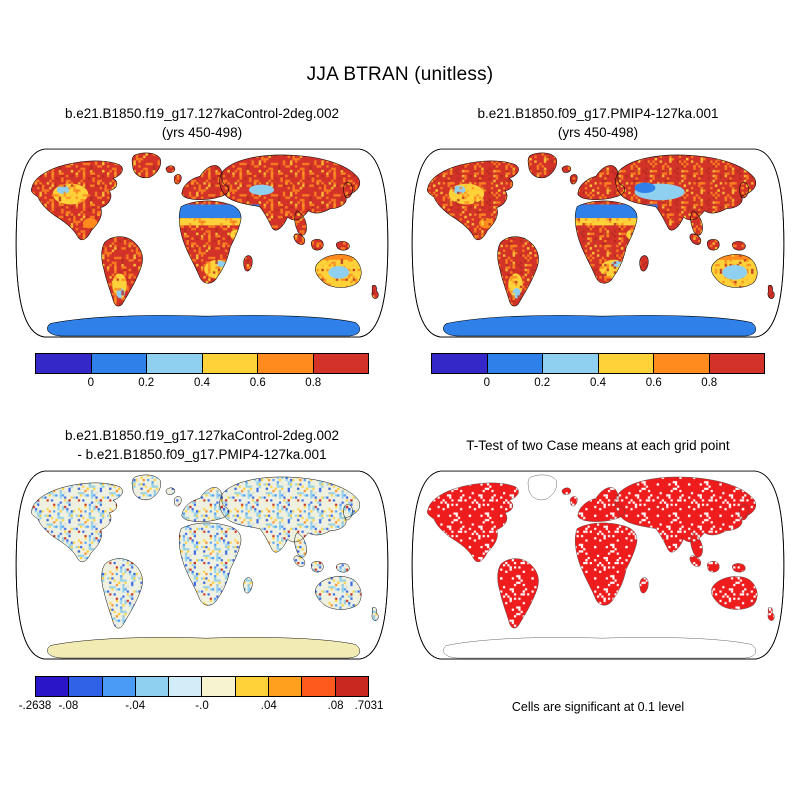  I want to click on panel-title-line1: b.e21.B1850.f09_g17.PMIP4-127ka.001, so click(598, 114).